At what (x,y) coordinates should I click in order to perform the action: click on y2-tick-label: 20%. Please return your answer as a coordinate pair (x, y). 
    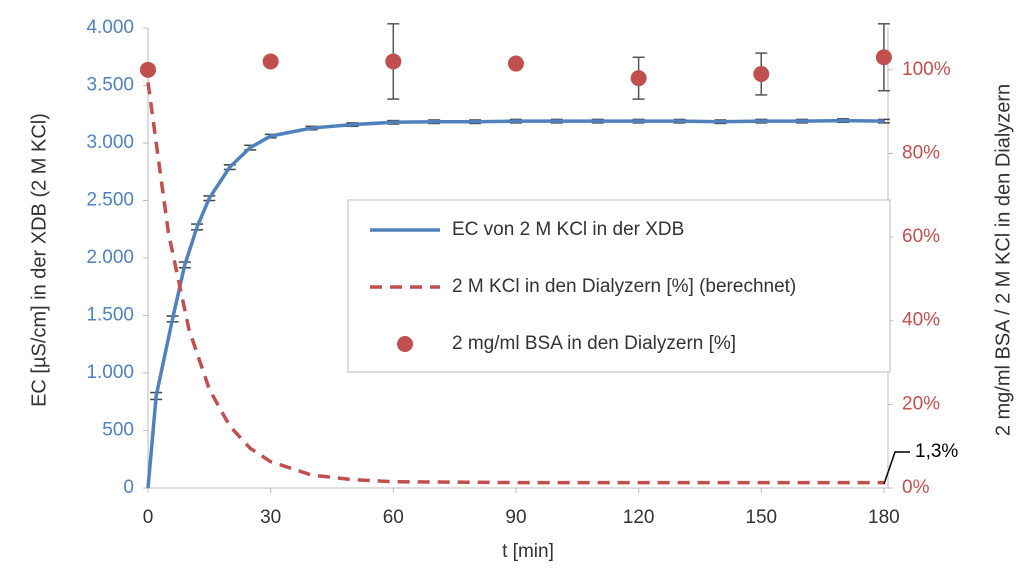
    Looking at the image, I should click on (921, 403).